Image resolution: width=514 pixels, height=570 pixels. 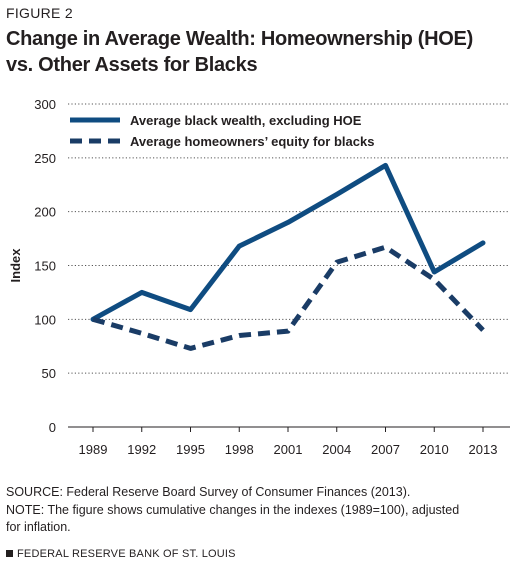 What do you see at coordinates (52, 427) in the screenshot?
I see `y-tick-label-0: 0` at bounding box center [52, 427].